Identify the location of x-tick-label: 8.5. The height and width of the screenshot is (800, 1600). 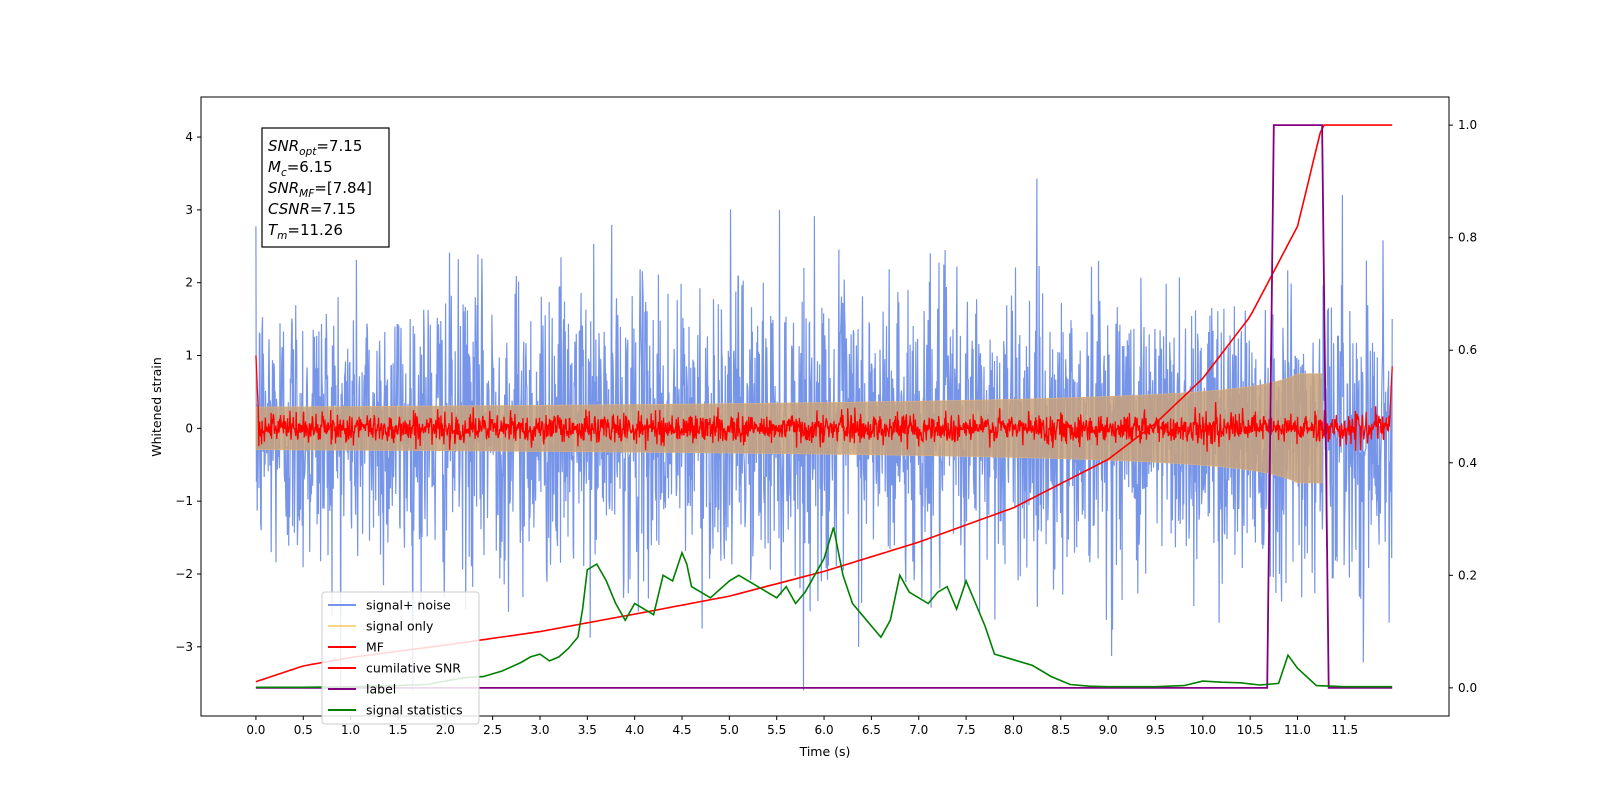
(1060, 730).